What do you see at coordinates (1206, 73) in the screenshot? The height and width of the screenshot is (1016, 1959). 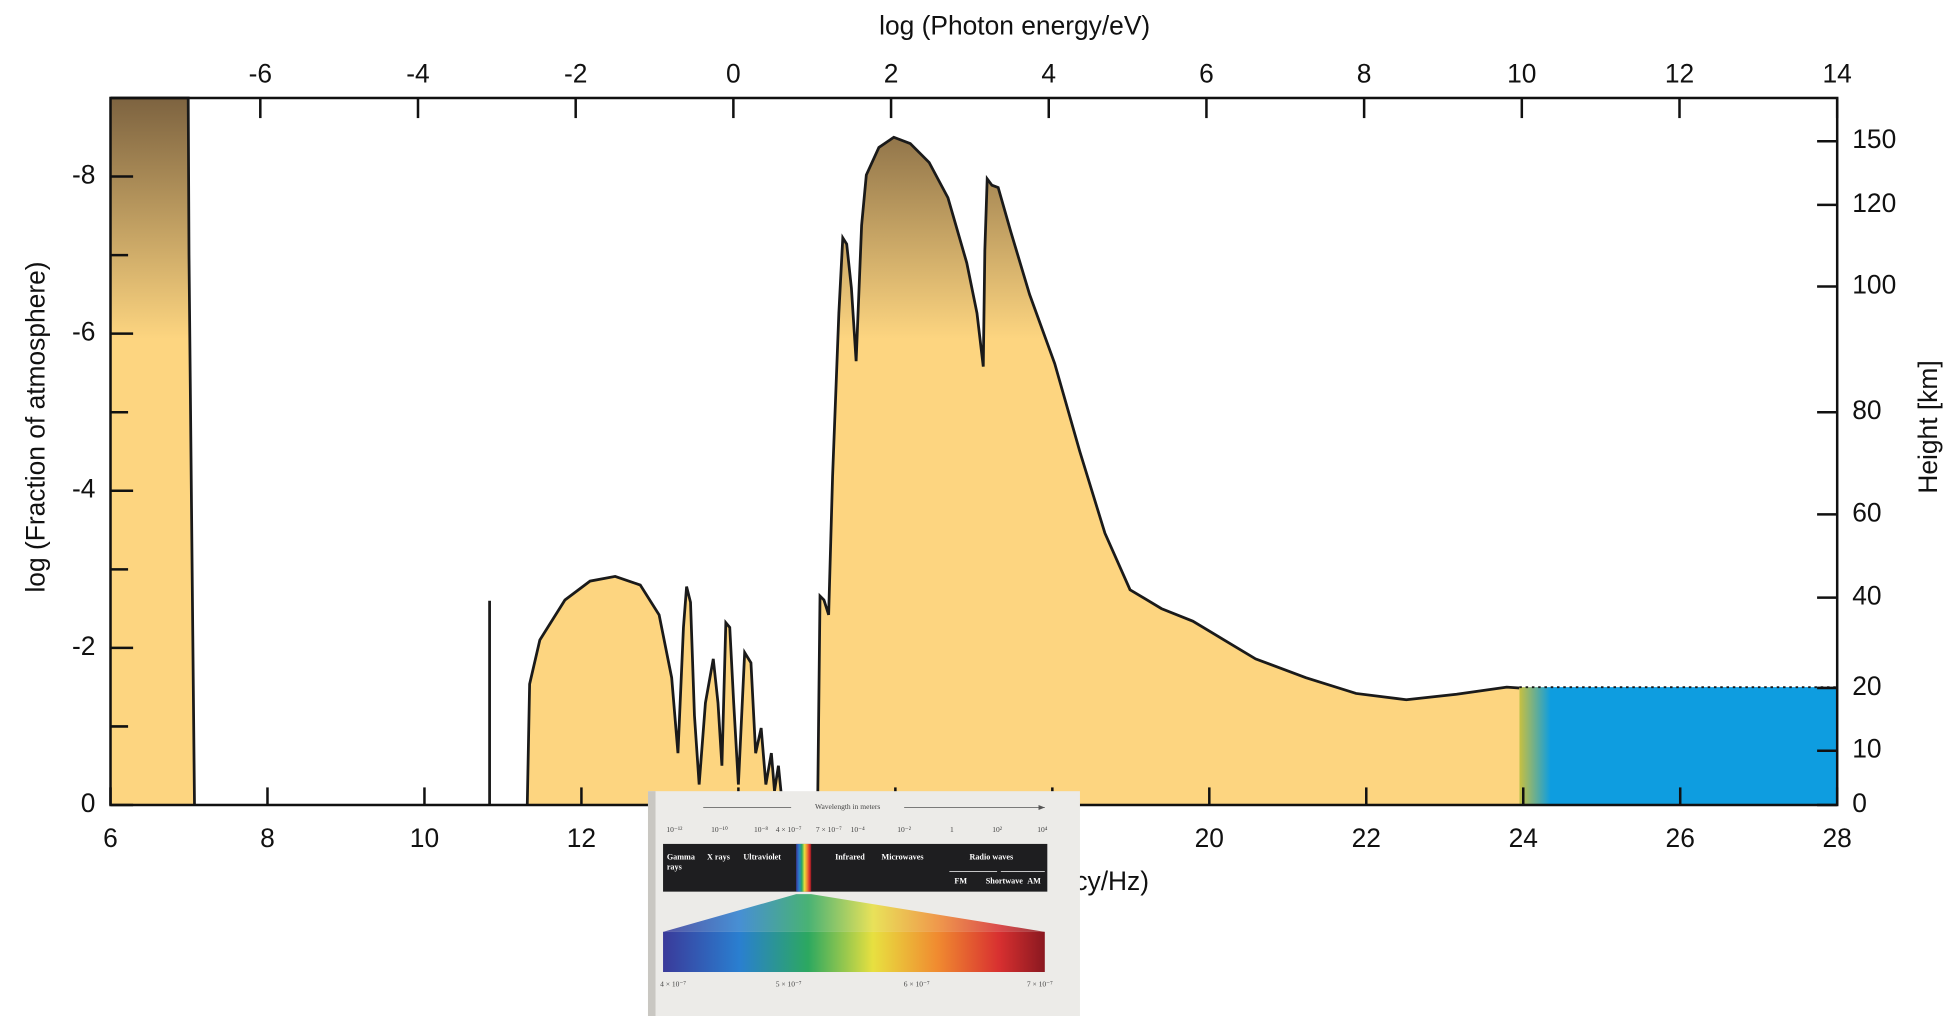 I see `x2-tick-label: 6` at bounding box center [1206, 73].